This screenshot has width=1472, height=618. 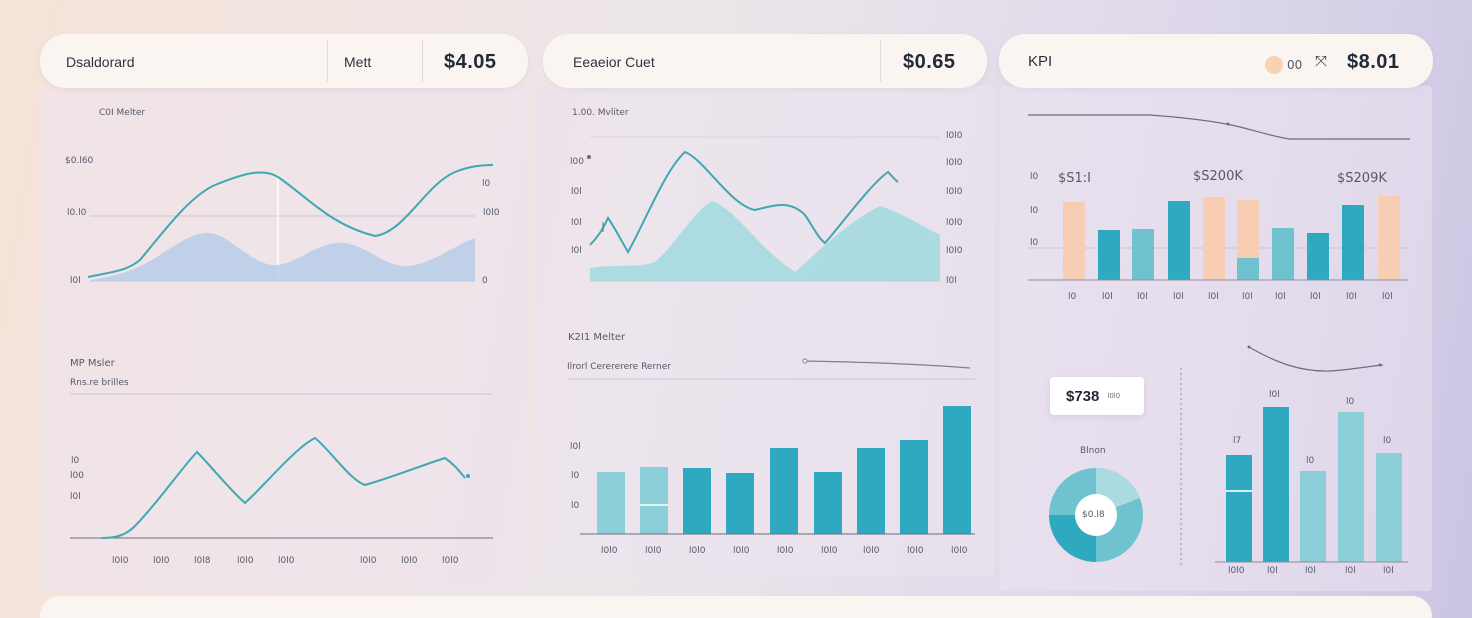 What do you see at coordinates (77, 213) in the screenshot?
I see `y-tick: l0.l0` at bounding box center [77, 213].